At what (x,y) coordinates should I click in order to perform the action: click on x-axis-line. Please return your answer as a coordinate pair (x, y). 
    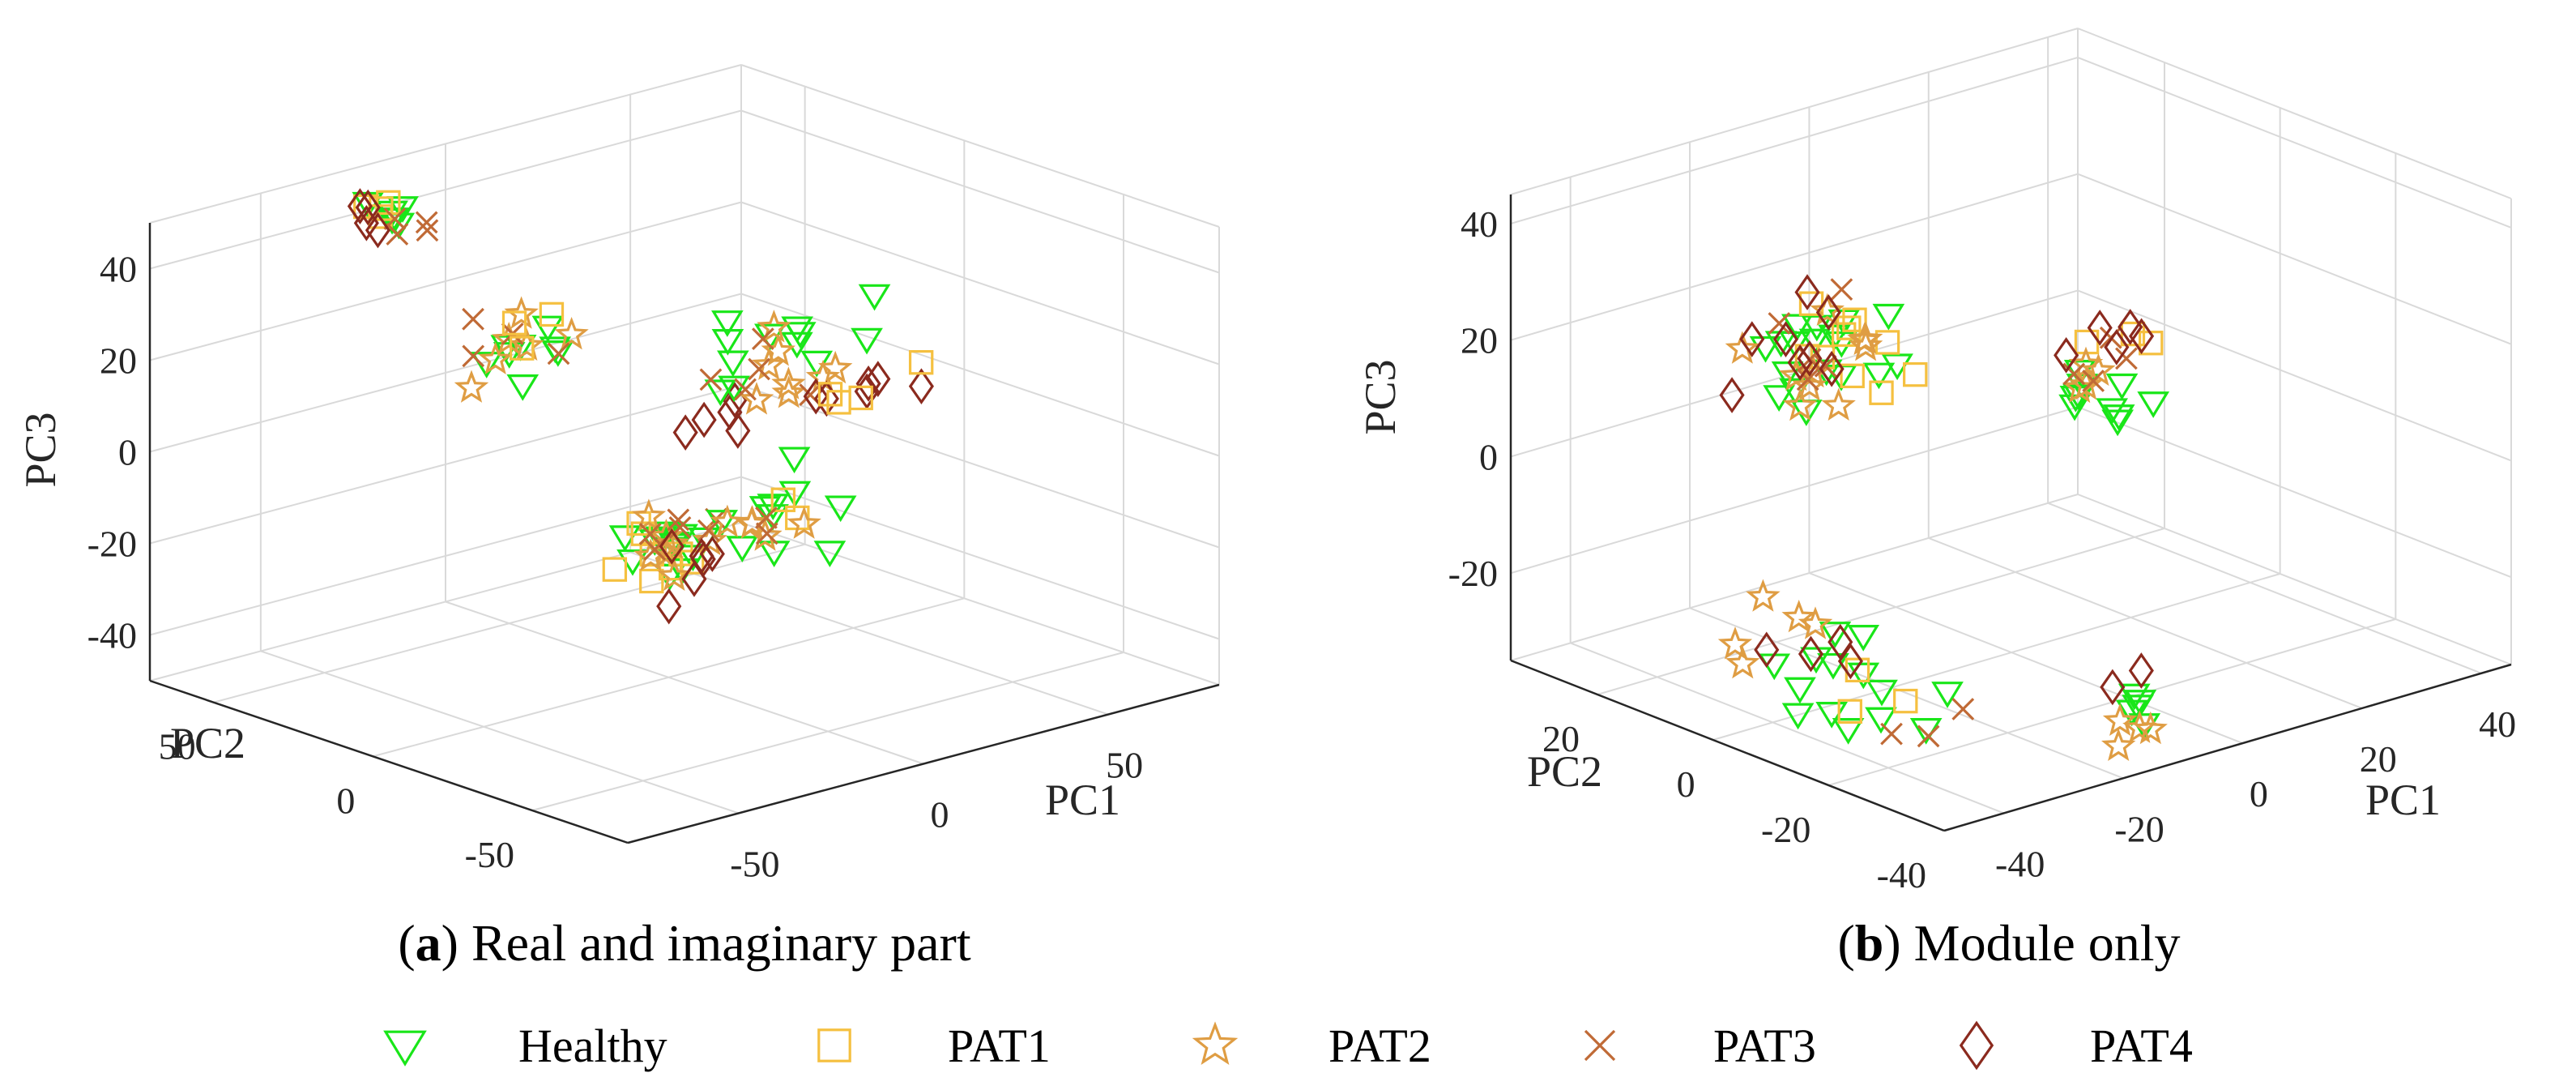
    Looking at the image, I should click on (924, 763).